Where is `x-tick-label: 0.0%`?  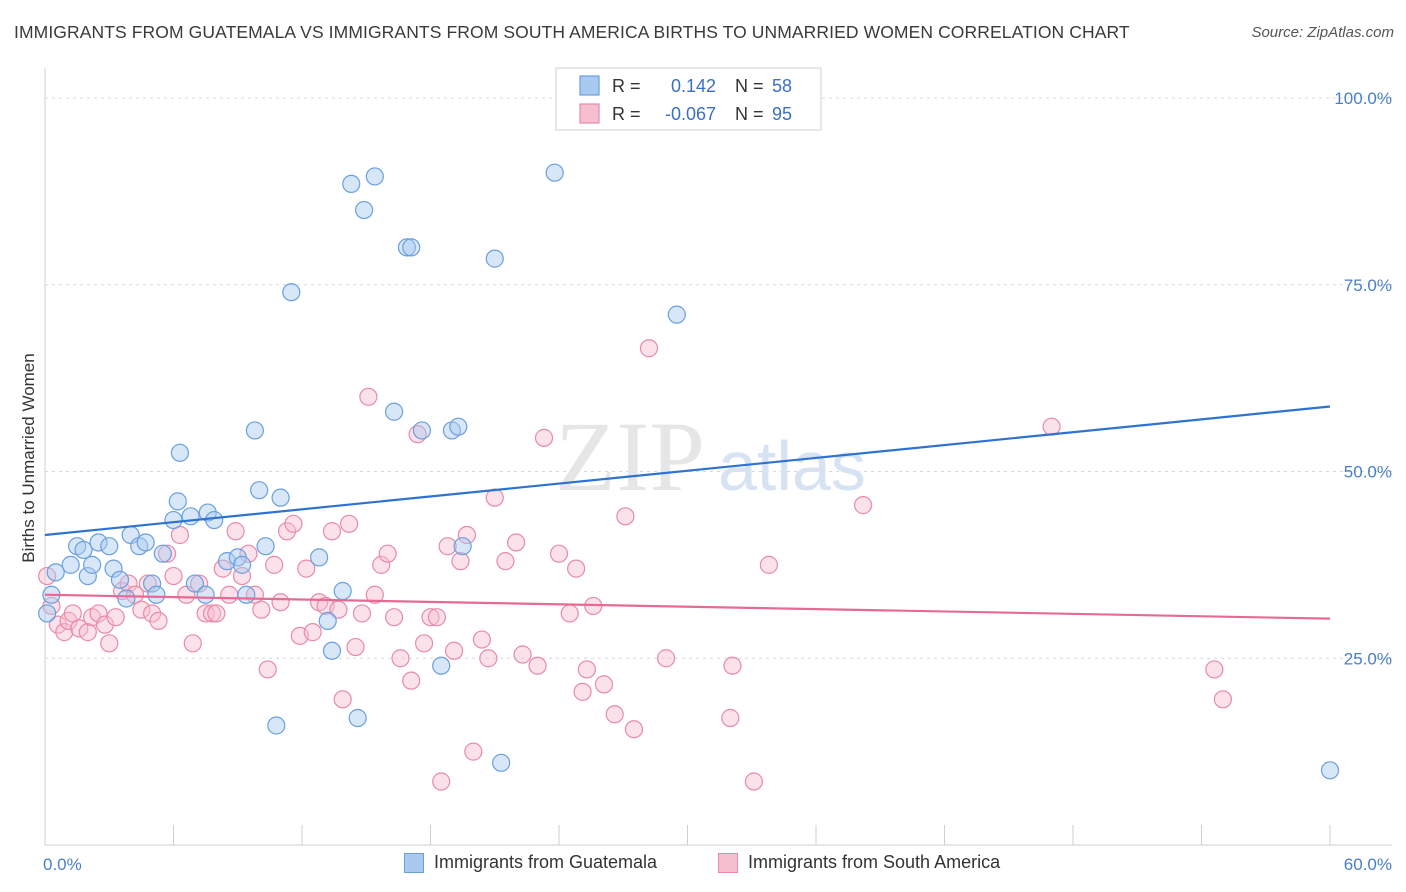 x-tick-label: 0.0% is located at coordinates (62, 864).